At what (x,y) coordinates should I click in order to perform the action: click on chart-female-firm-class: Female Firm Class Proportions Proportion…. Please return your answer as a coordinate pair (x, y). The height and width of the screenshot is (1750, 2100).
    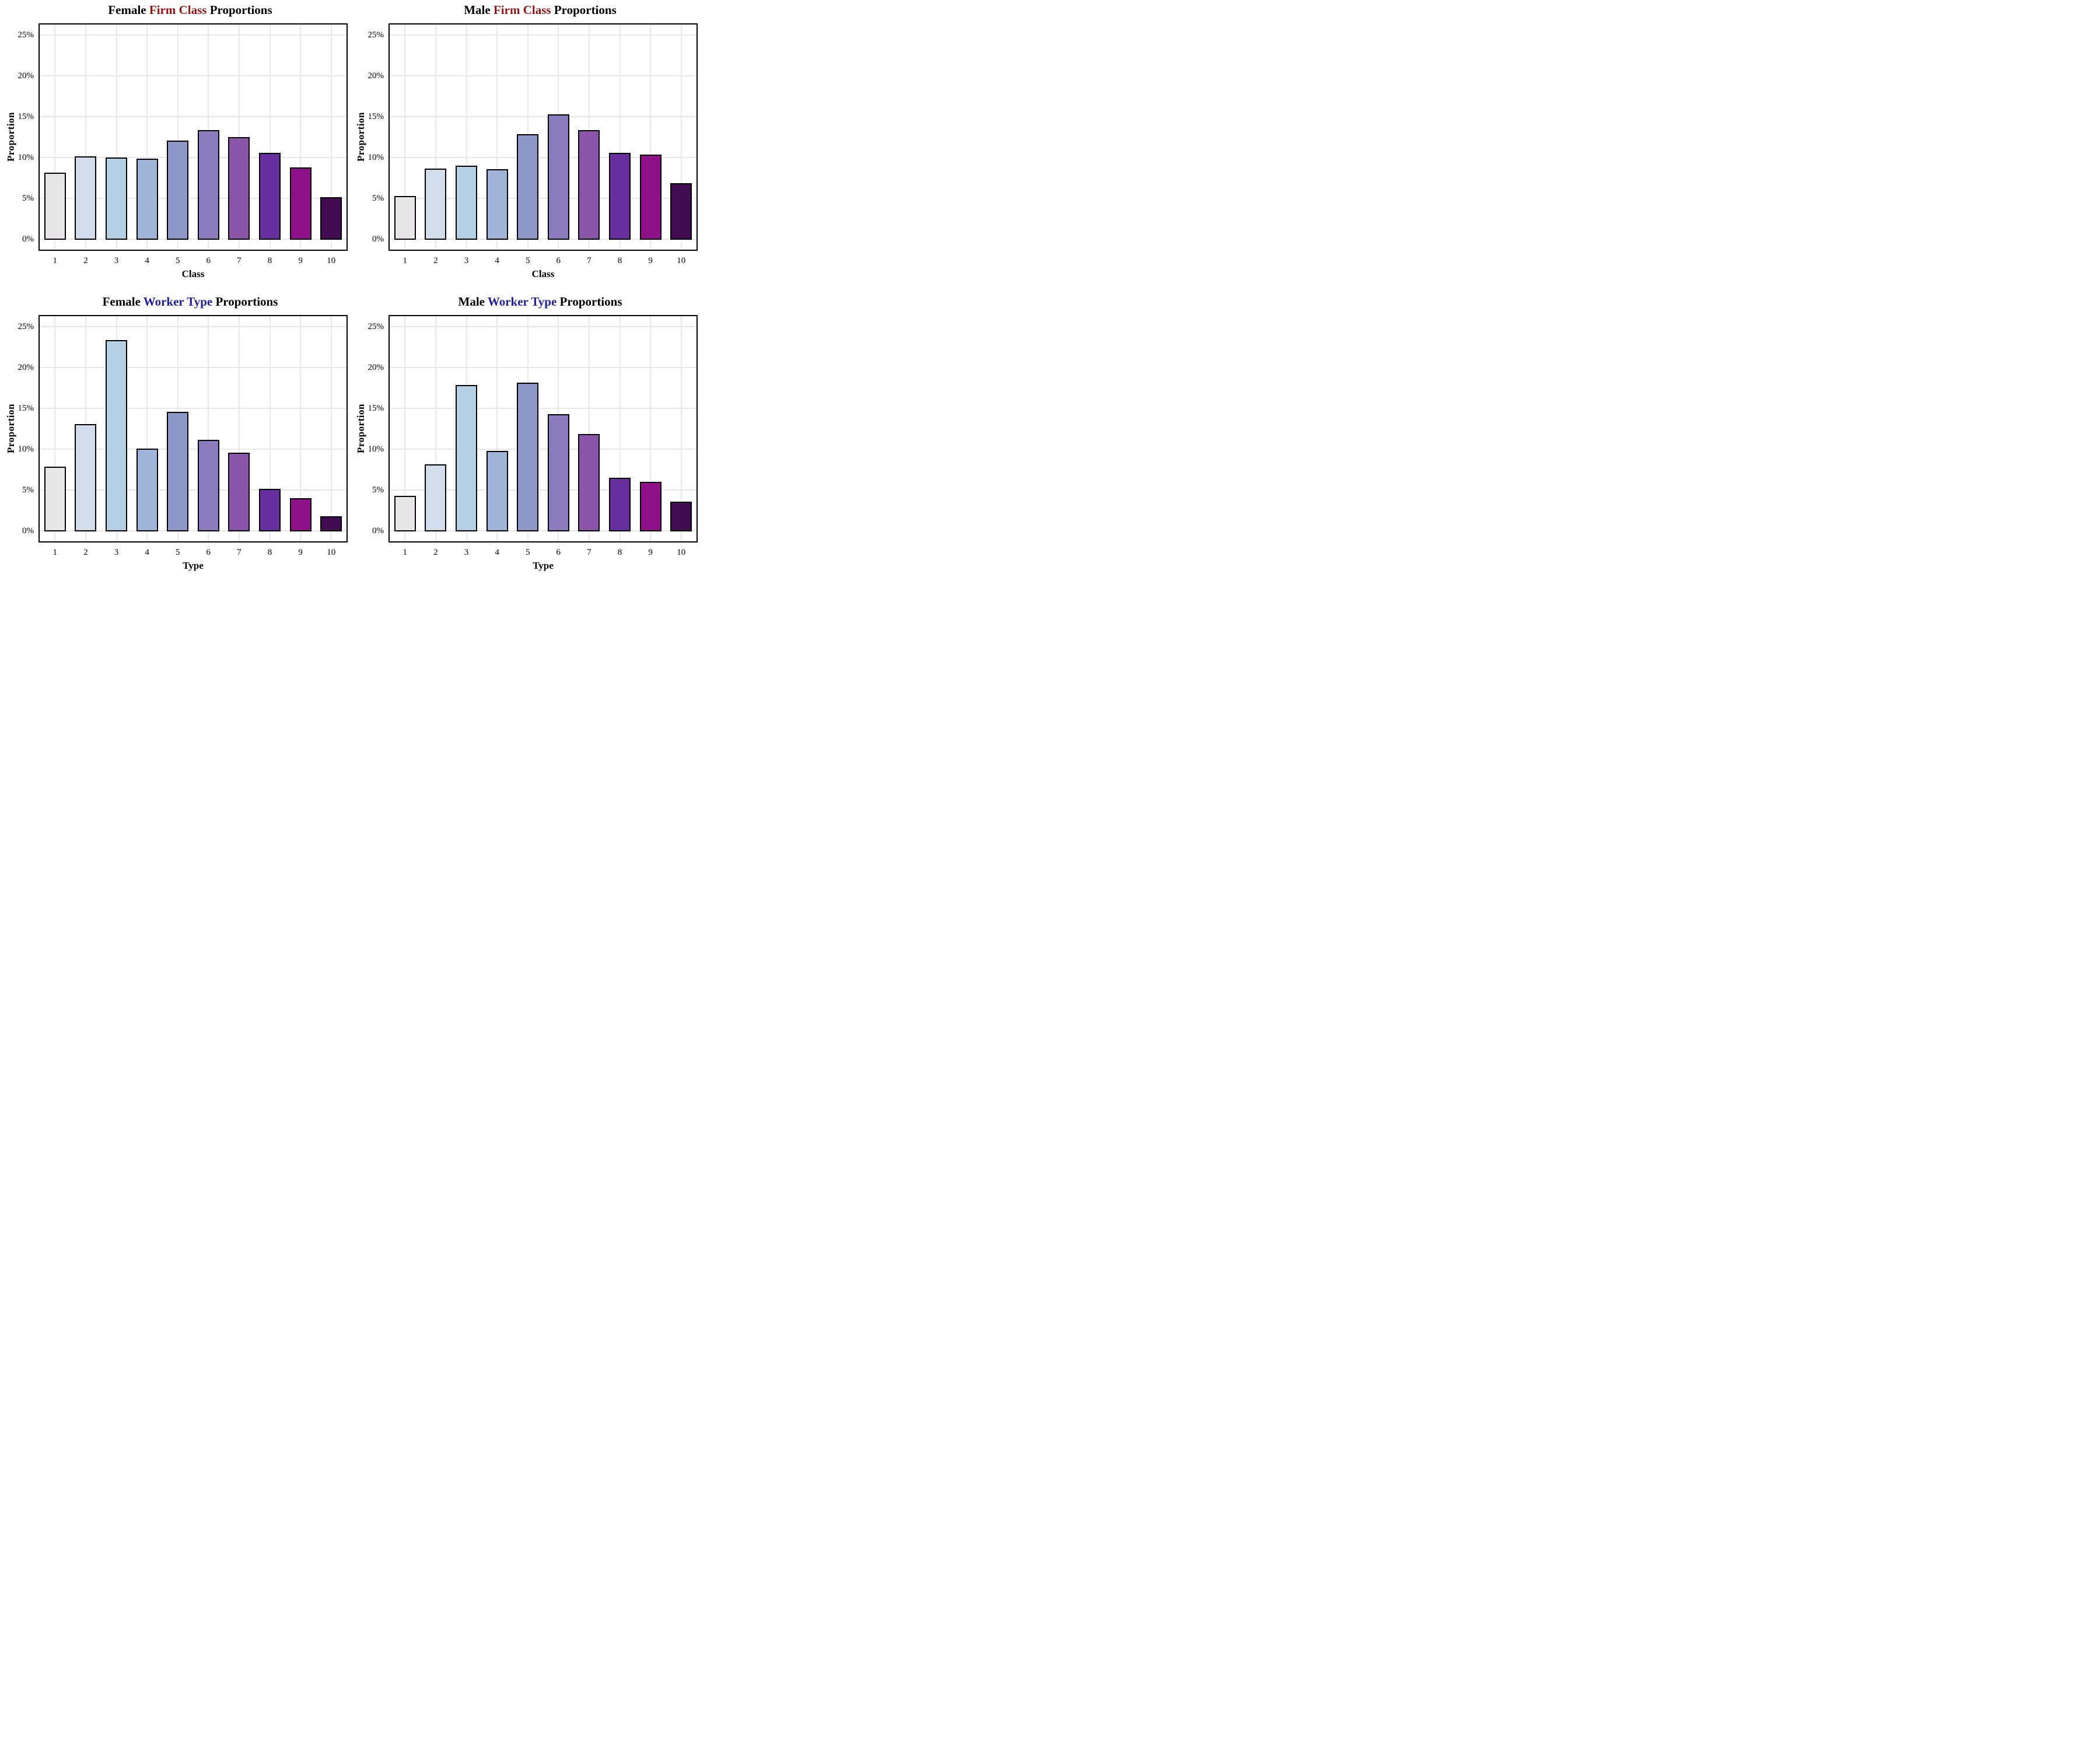
    Looking at the image, I should click on (175, 146).